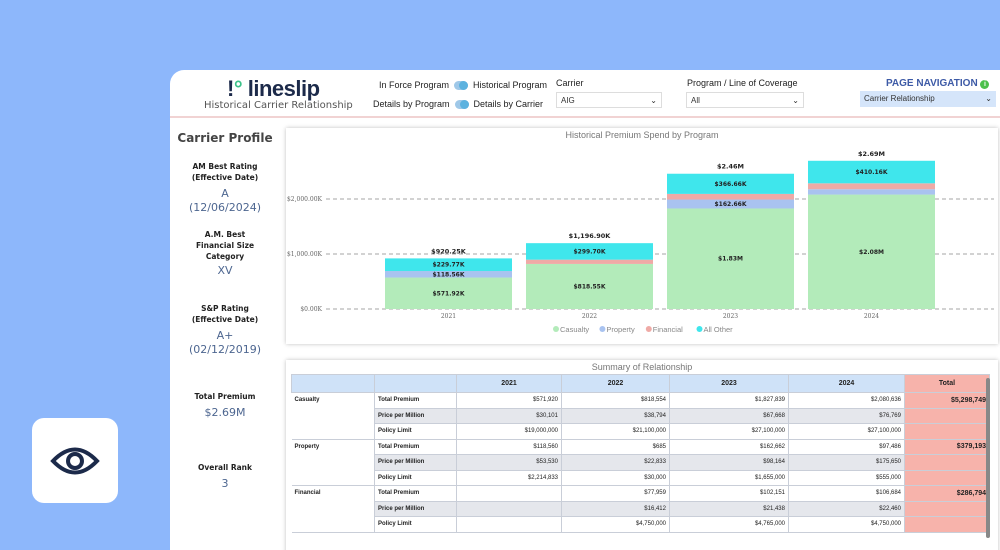 Image resolution: width=1000 pixels, height=550 pixels. Describe the element at coordinates (225, 343) in the screenshot. I see `sp-rating-value: A+(02/12/2019)` at that location.